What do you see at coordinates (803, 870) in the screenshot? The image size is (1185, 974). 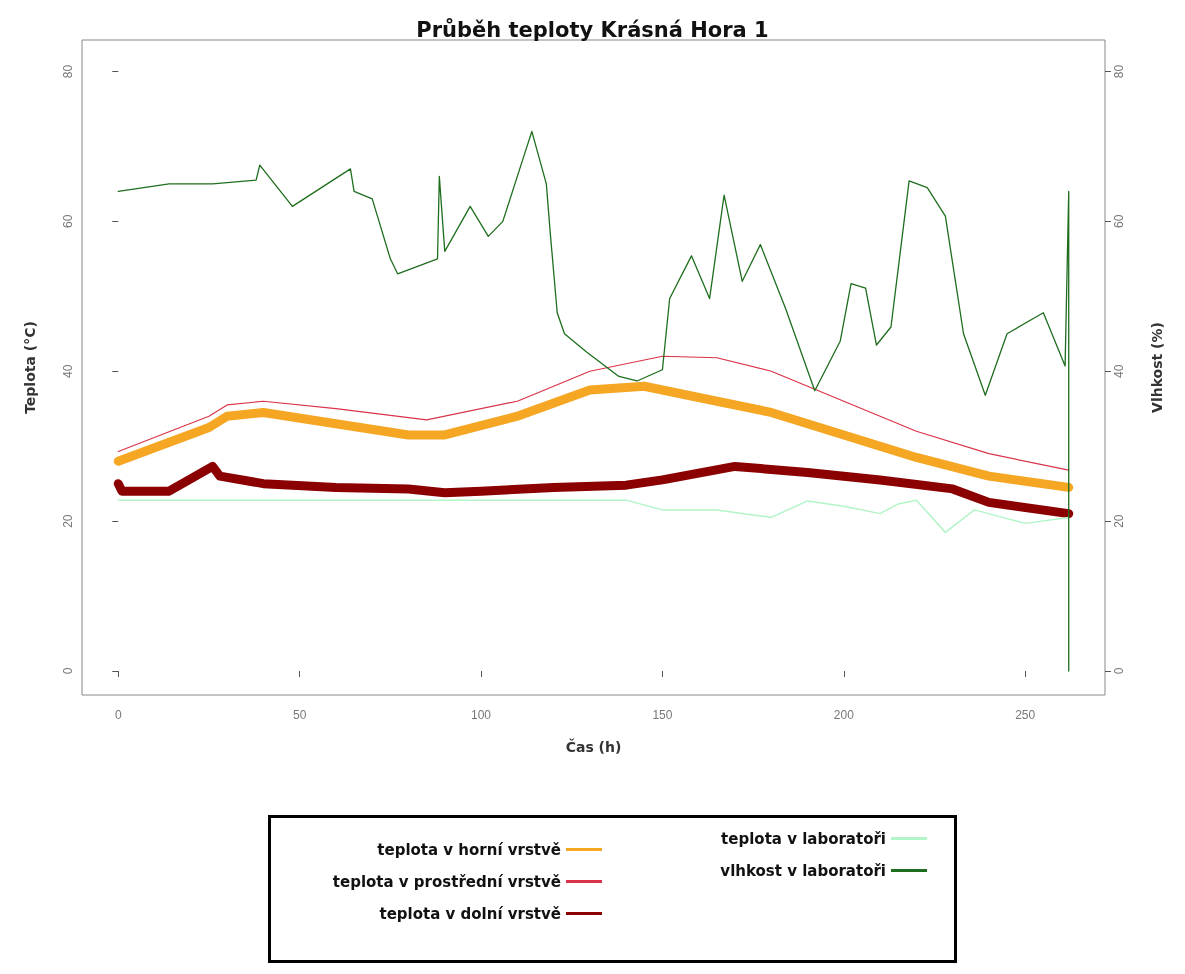 I see `legend-label: vlhkost v laboratoři` at bounding box center [803, 870].